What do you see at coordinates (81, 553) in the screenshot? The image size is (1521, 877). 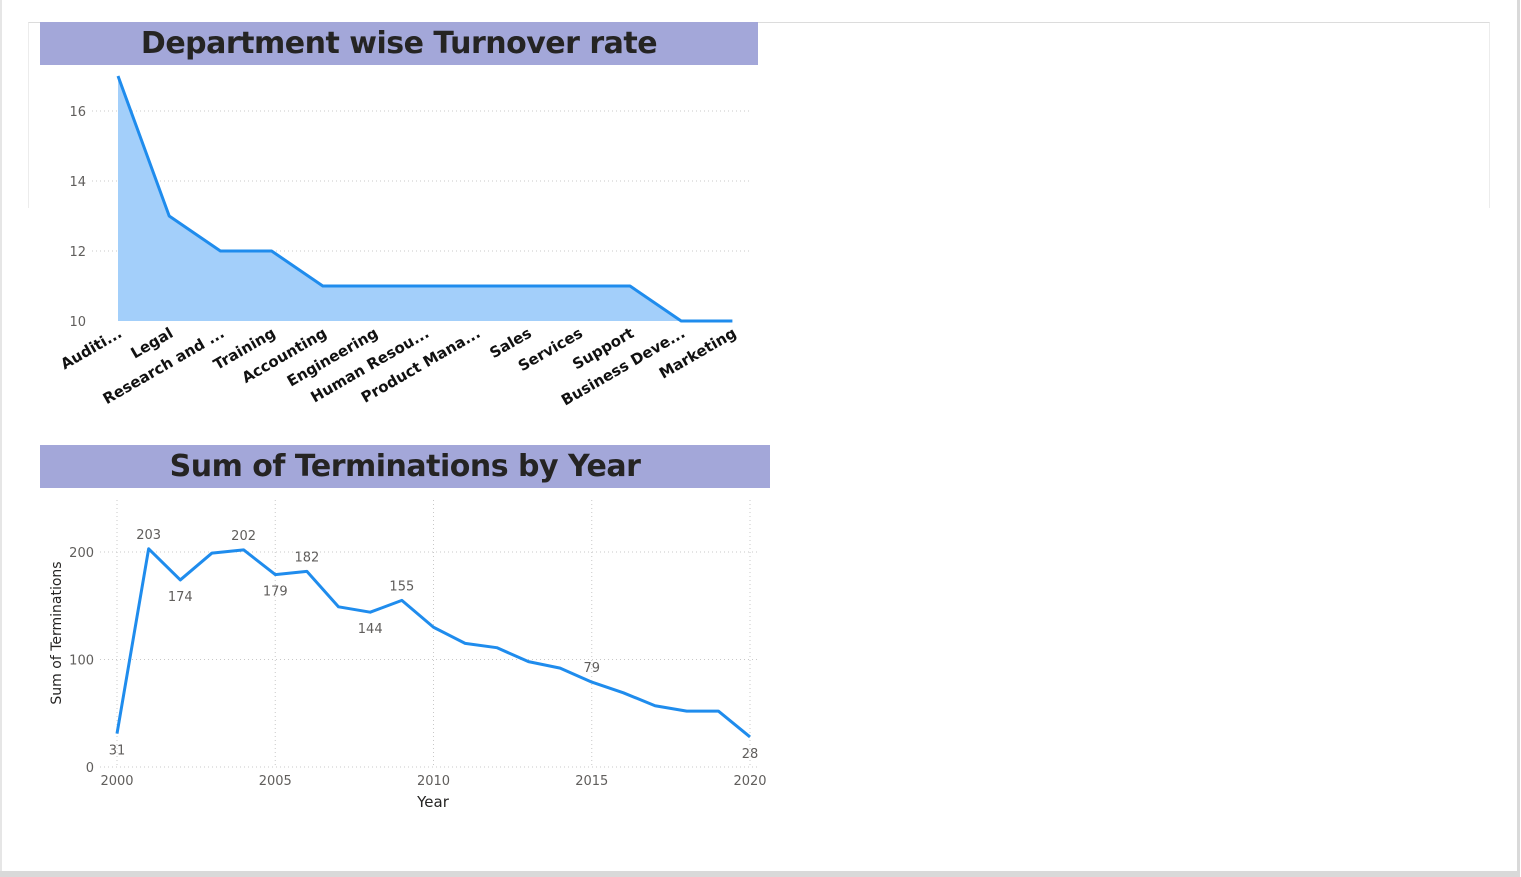 I see `y-tick-label: 200` at bounding box center [81, 553].